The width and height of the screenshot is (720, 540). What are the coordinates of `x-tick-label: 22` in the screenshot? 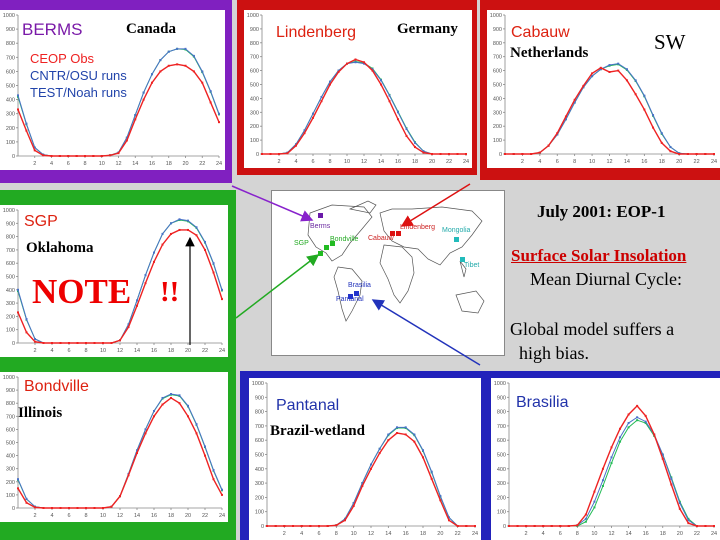 It's located at (697, 162).